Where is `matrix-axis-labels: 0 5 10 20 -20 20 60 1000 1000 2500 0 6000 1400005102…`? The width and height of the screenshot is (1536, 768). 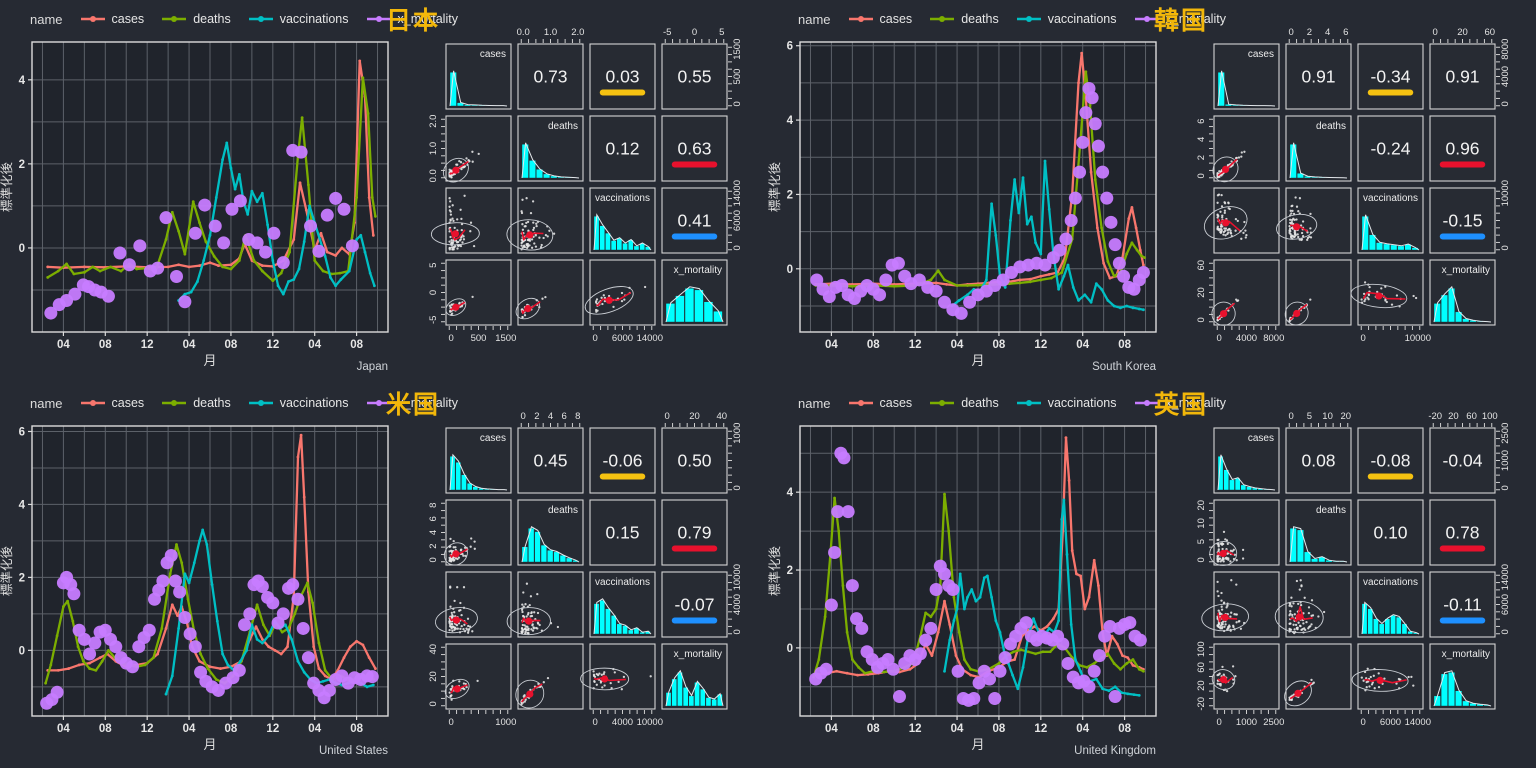
matrix-axis-labels: 0 5 10 20 -20 20 60 1000 1000 2500 0 6000 1400005102… is located at coordinates (1353, 569).